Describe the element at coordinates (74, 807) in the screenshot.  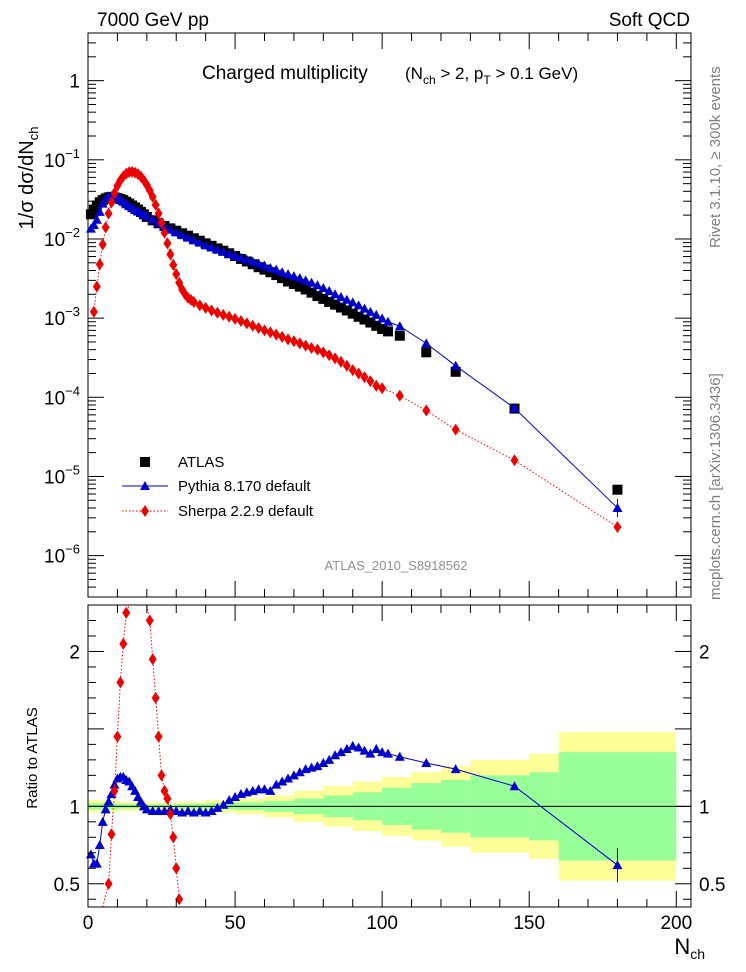
I see `ratio-y-tick-label-left: 1` at that location.